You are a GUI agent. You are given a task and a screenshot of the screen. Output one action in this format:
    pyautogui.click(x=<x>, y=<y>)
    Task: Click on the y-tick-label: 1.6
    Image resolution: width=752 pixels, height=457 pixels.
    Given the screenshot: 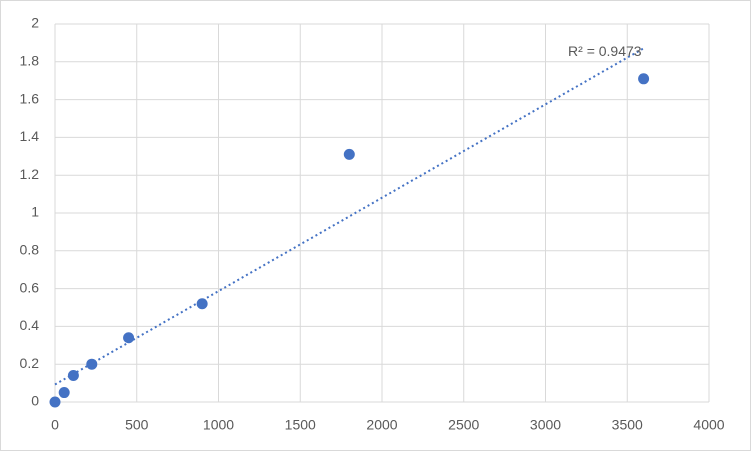 What is the action you would take?
    pyautogui.click(x=30, y=98)
    